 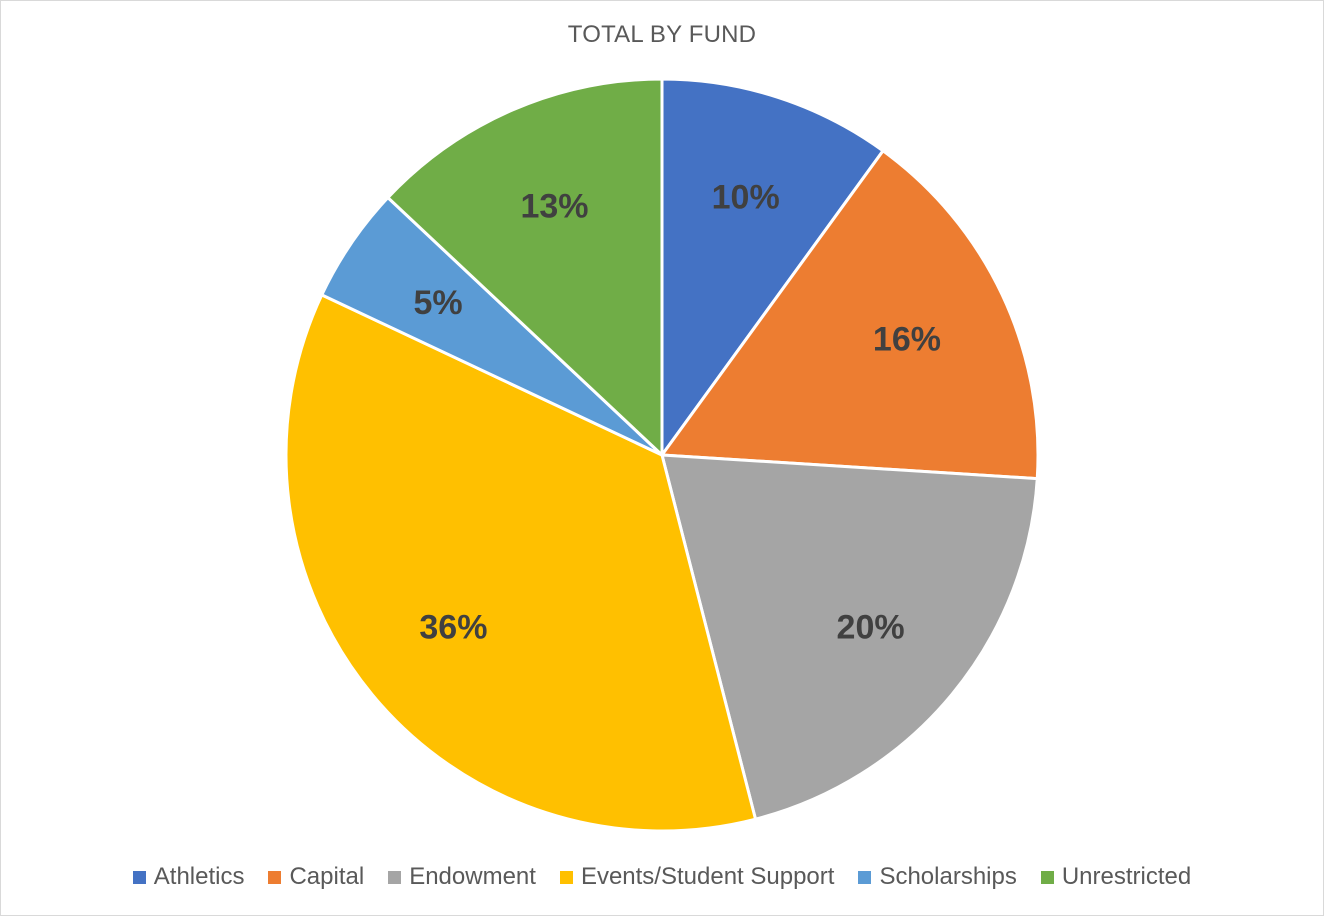 I want to click on legend-item-endowment: Endowment, so click(x=462, y=877).